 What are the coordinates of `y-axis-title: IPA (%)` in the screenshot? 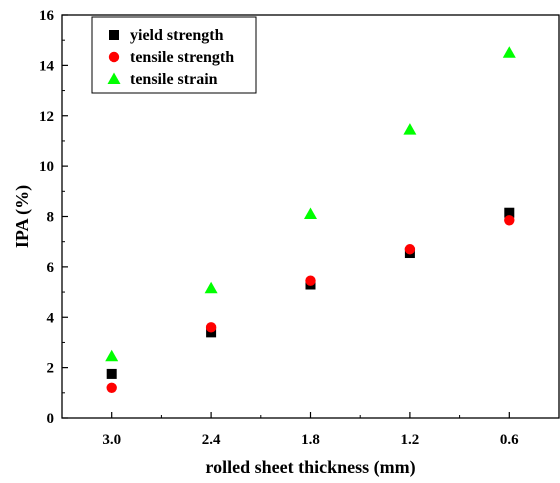 It's located at (22, 216).